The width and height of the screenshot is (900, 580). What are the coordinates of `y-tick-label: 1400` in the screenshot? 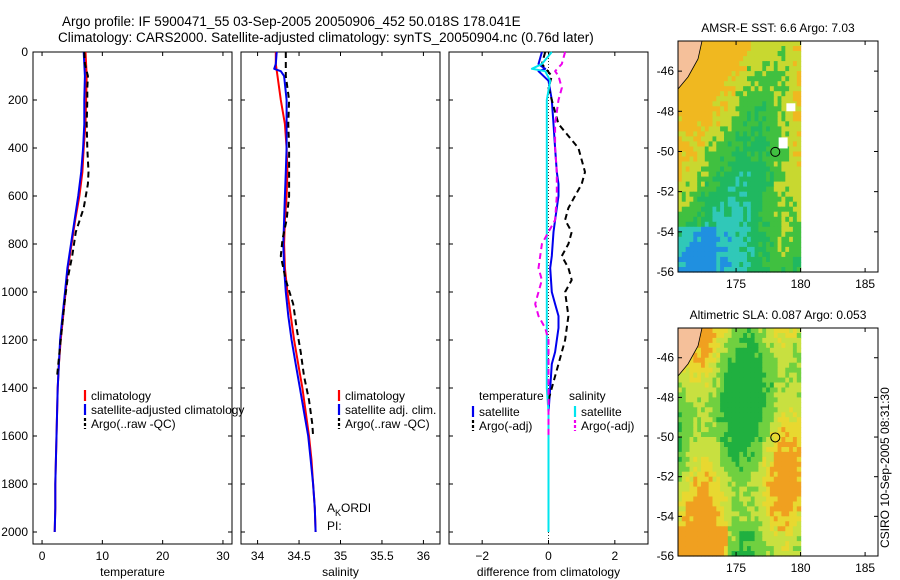 It's located at (14, 388).